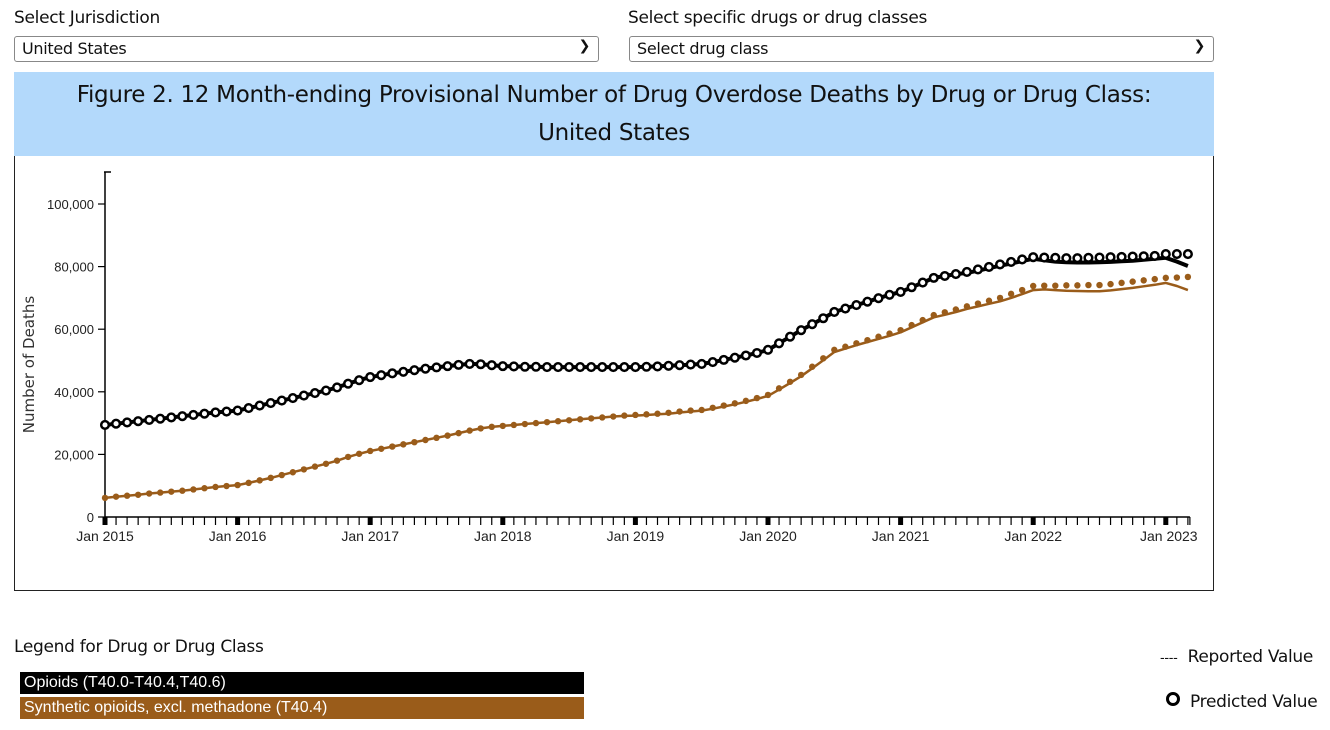  Describe the element at coordinates (1173, 699) in the screenshot. I see `open-circle-icon` at that location.